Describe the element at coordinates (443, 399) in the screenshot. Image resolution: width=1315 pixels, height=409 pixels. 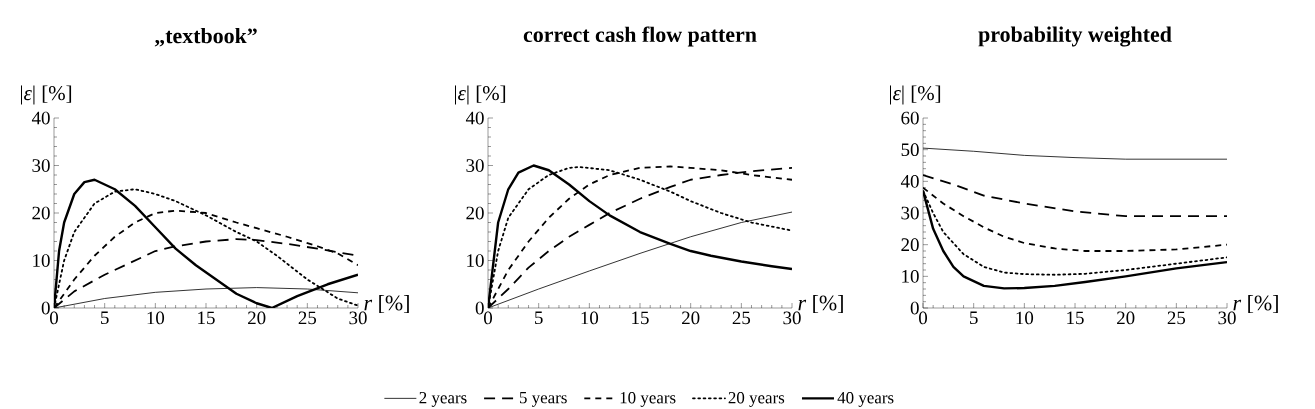
I see `legend-label: 2 years` at that location.